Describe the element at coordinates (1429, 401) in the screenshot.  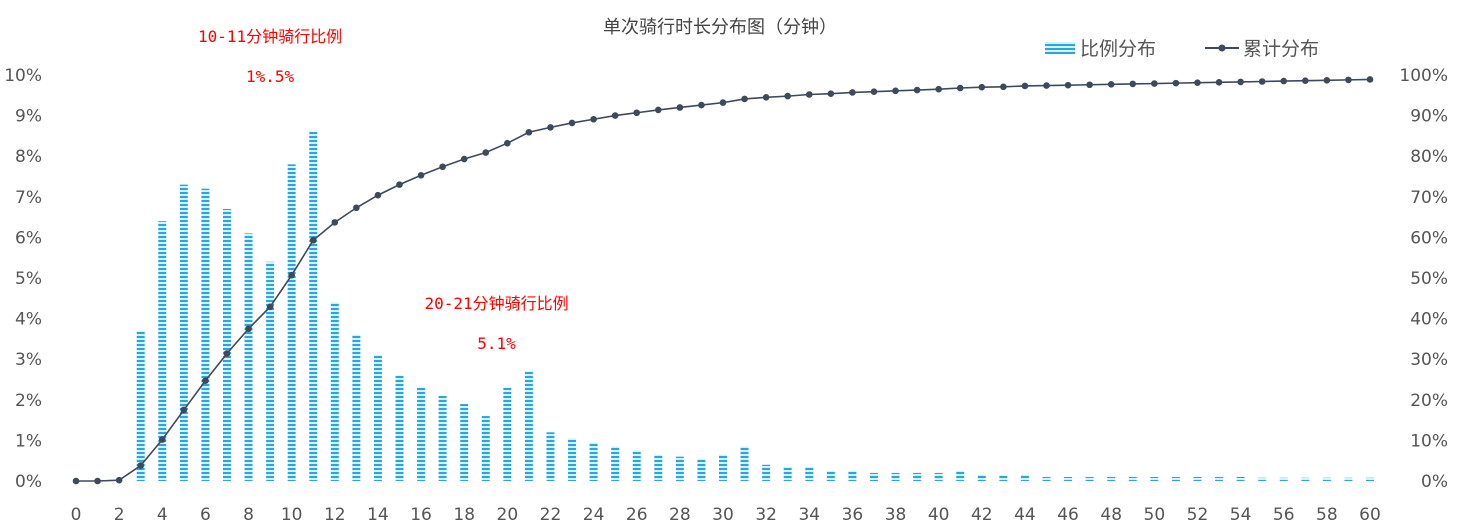
I see `y2-tick-label: 20%` at that location.